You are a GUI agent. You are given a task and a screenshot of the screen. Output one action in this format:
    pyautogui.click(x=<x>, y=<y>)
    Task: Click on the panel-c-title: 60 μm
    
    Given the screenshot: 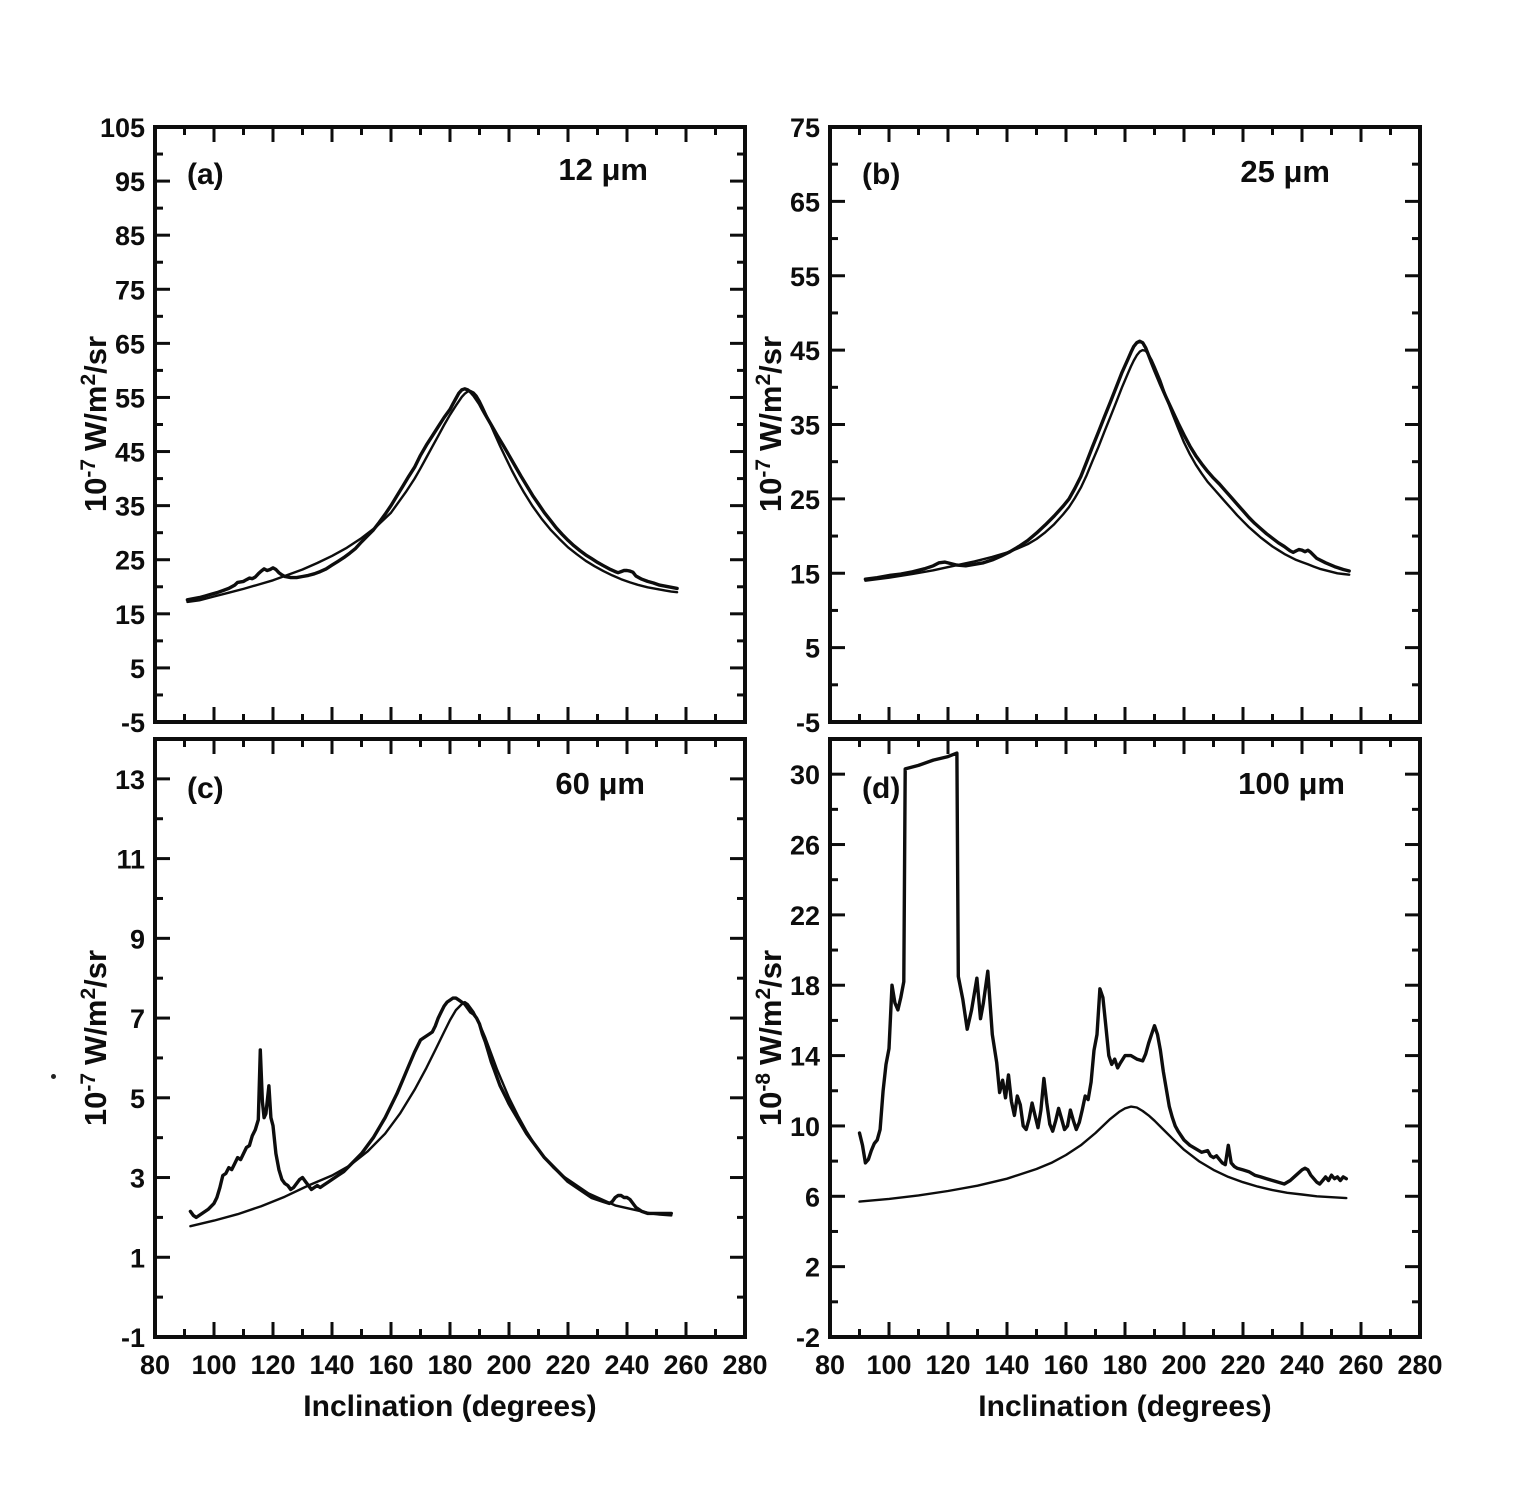 What is the action you would take?
    pyautogui.click(x=600, y=783)
    